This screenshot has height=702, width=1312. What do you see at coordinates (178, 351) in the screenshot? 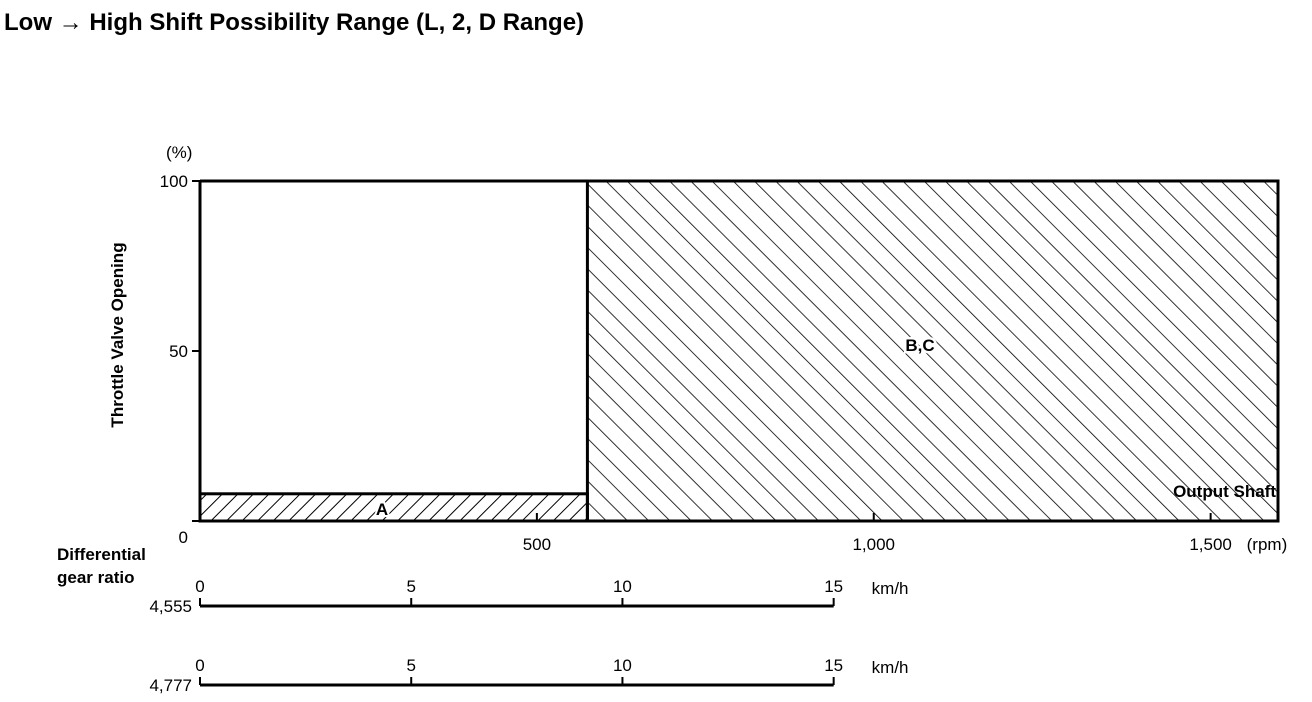
I see `y-tick-label: 50` at bounding box center [178, 351].